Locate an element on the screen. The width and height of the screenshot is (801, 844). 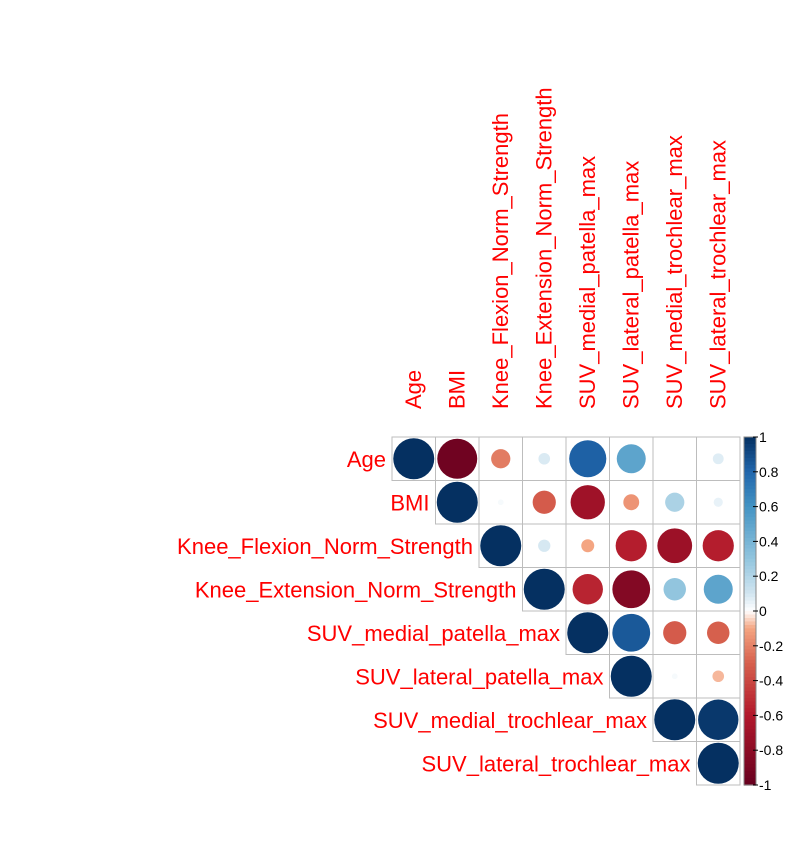
colorbar-tick-label: 0 is located at coordinates (763, 611).